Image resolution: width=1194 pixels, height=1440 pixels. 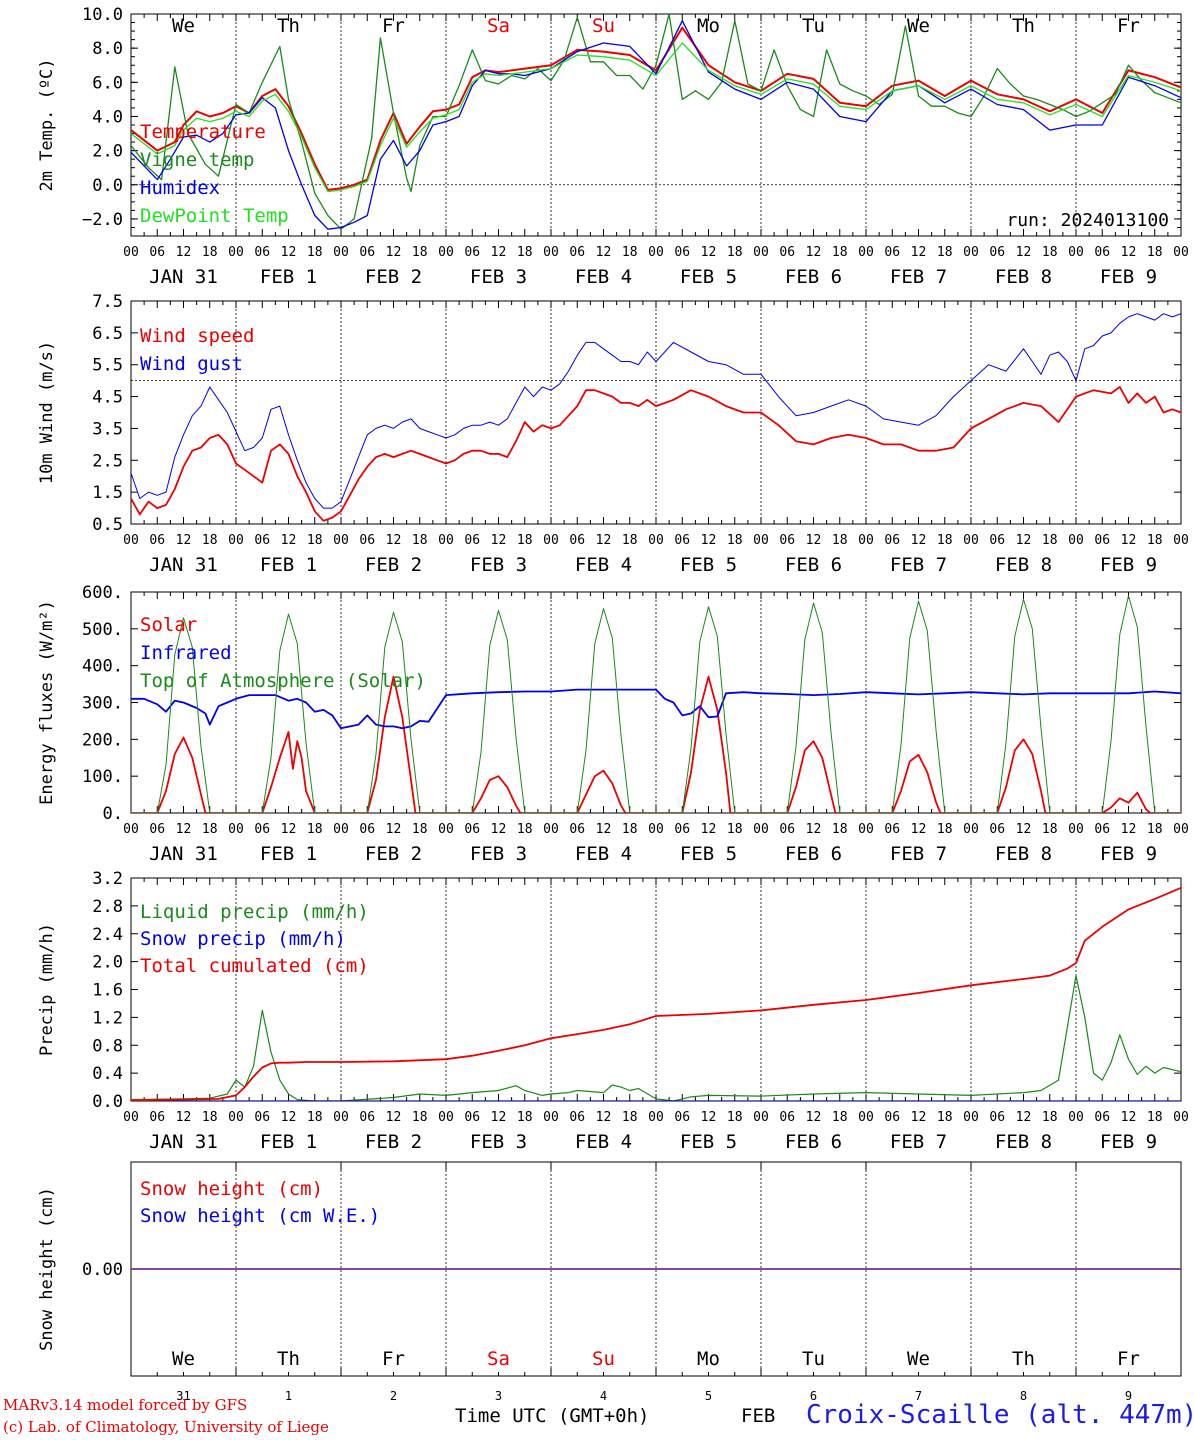 What do you see at coordinates (1128, 1142) in the screenshot?
I see `date-label: FEB 9` at bounding box center [1128, 1142].